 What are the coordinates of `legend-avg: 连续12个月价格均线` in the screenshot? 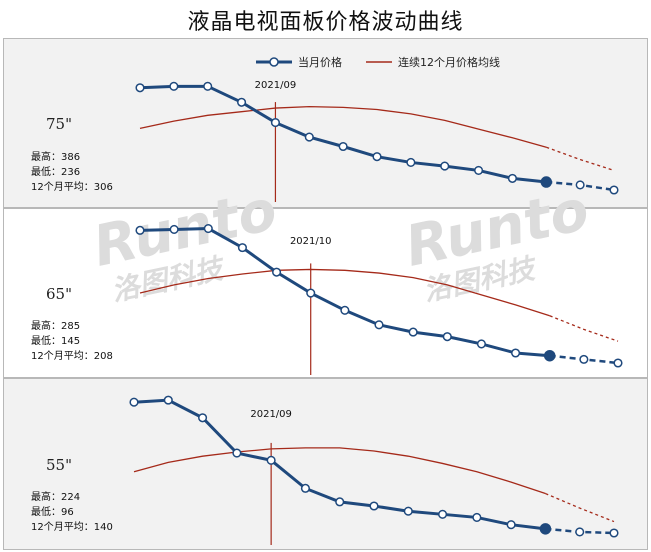 It's located at (432, 62).